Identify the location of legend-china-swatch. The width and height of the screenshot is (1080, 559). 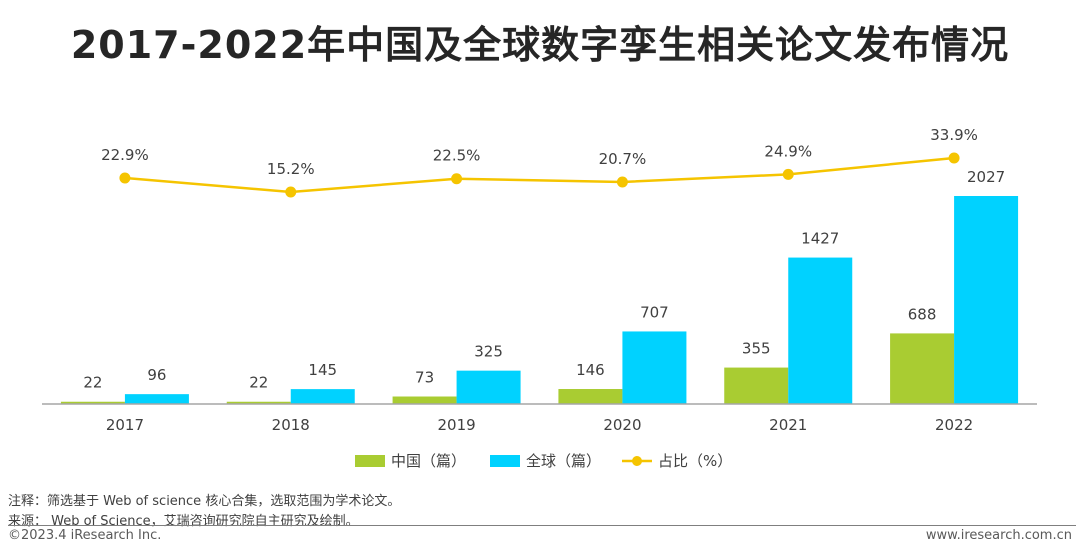
(370, 461).